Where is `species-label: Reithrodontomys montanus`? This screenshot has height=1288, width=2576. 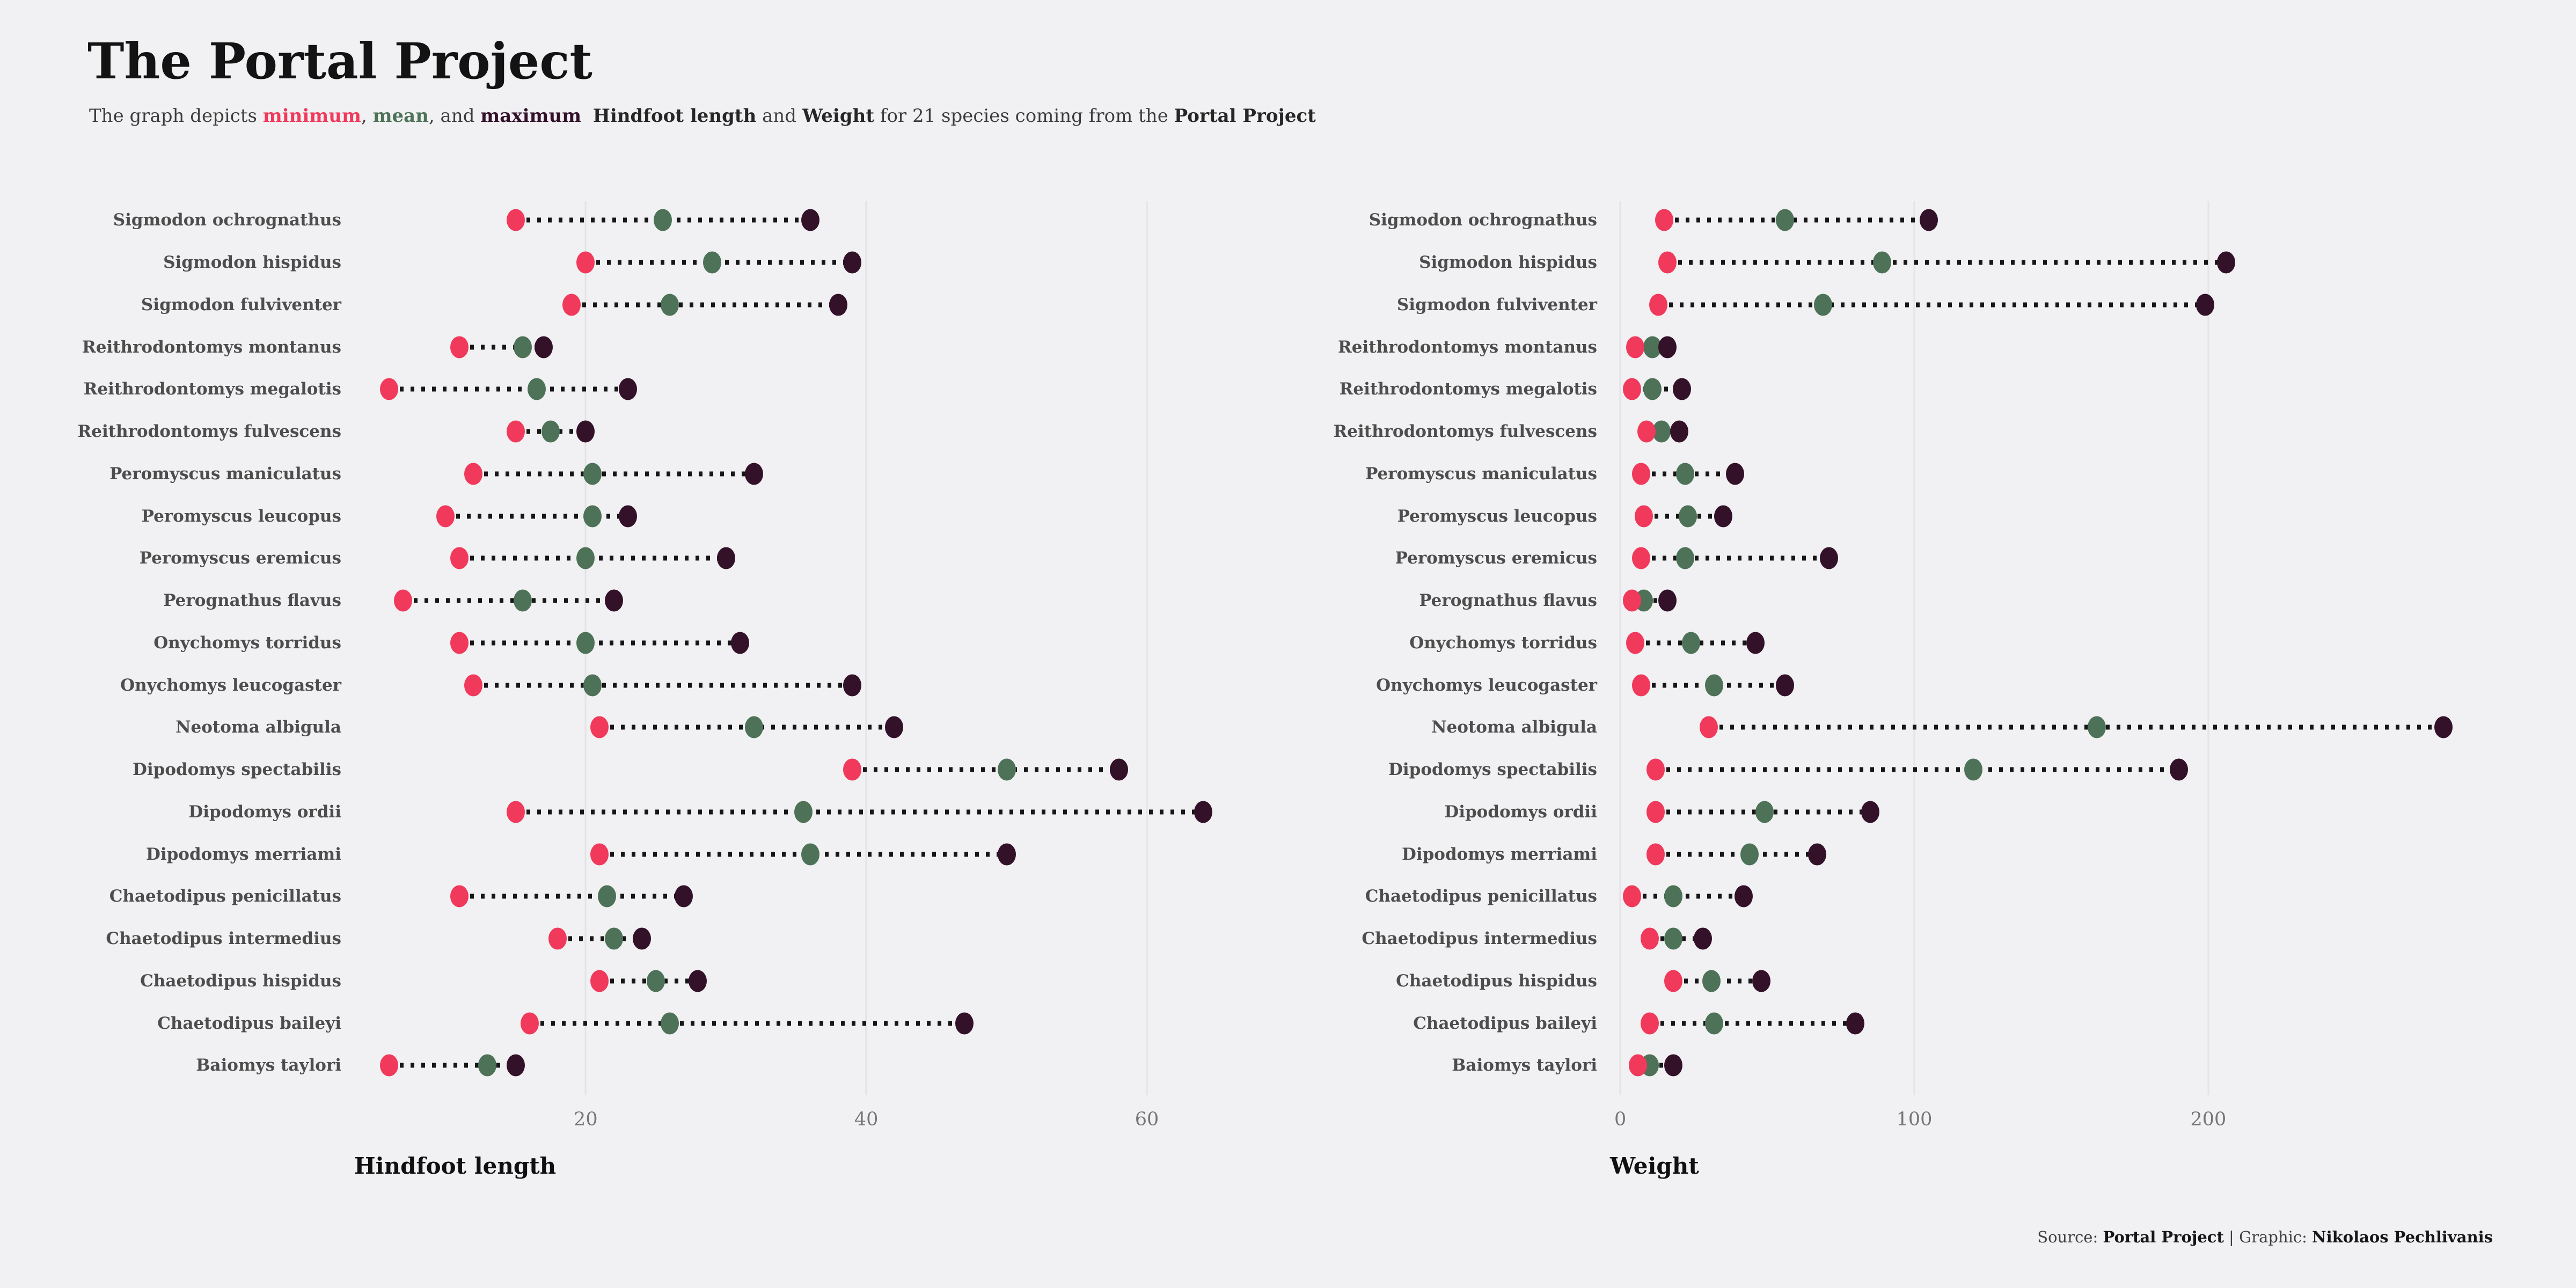
species-label: Reithrodontomys montanus is located at coordinates (1467, 347).